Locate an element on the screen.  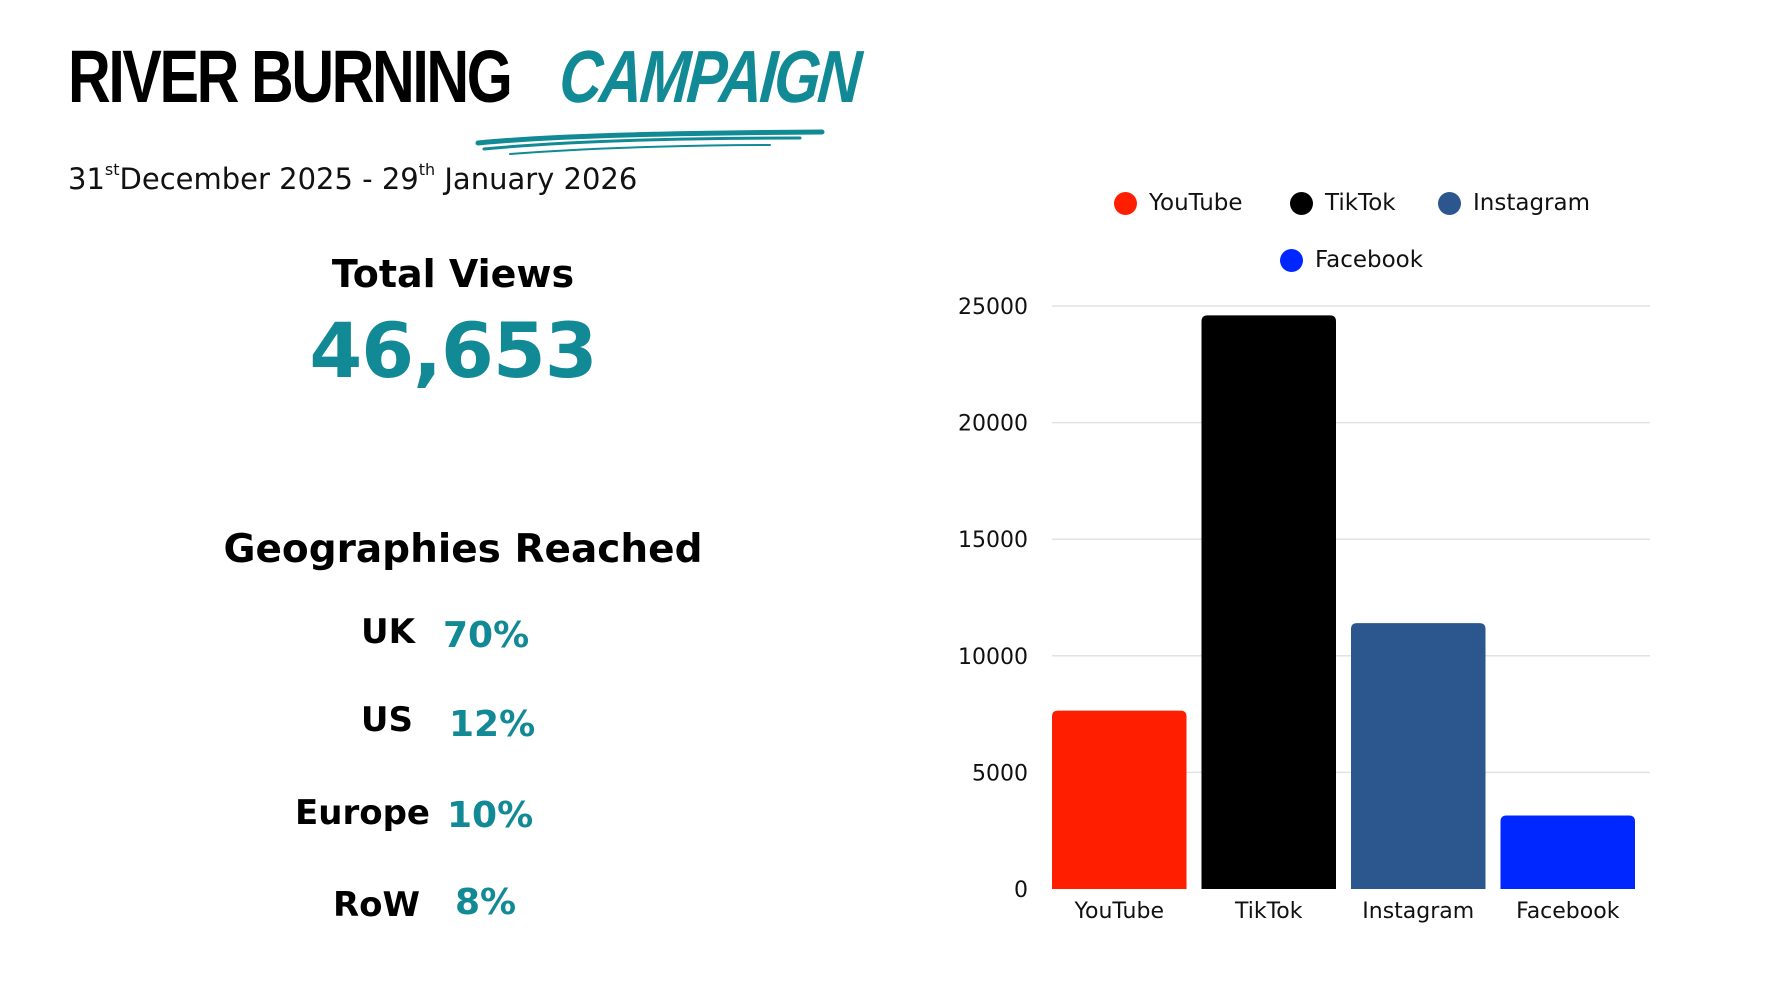
x-tick-label: Instagram is located at coordinates (1418, 911).